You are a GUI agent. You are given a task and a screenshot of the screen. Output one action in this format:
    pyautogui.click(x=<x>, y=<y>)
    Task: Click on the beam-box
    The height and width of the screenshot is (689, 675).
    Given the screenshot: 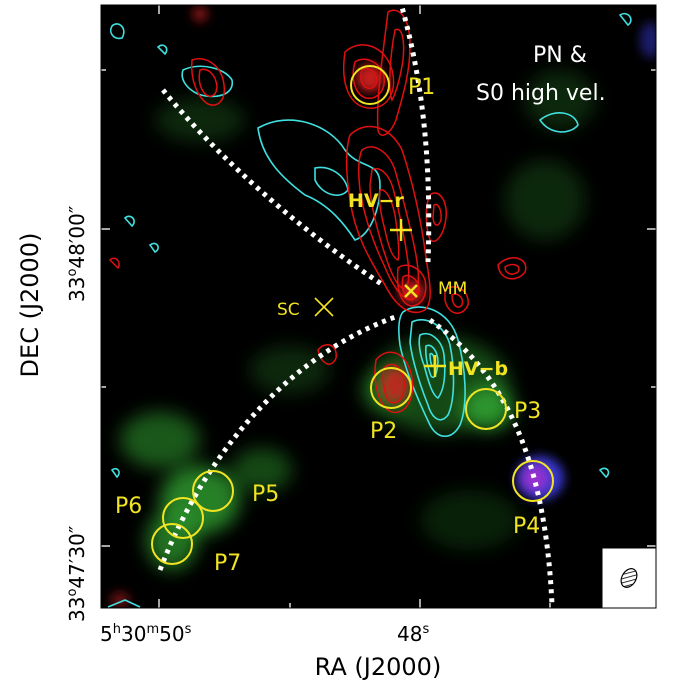 What is the action you would take?
    pyautogui.click(x=628, y=577)
    